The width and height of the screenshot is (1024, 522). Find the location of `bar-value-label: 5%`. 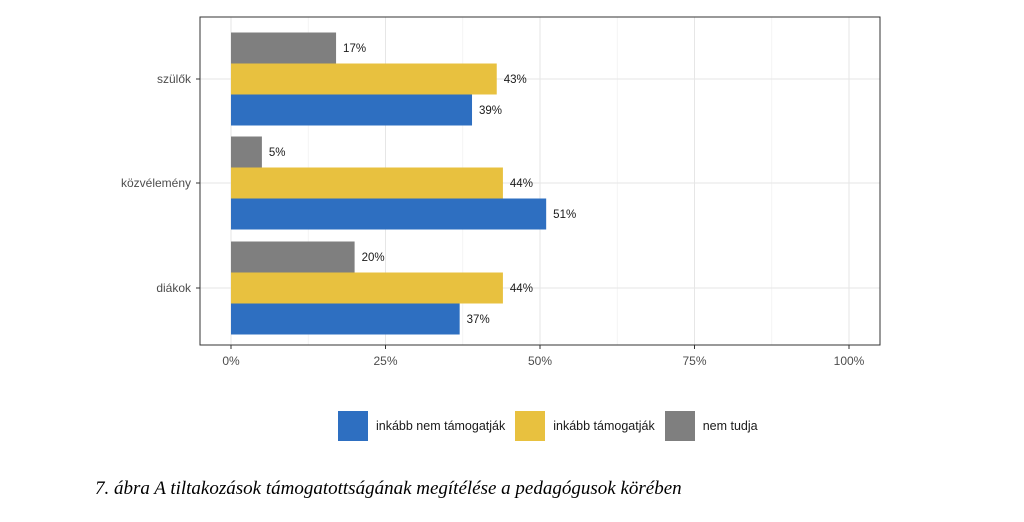

bar-value-label: 5% is located at coordinates (277, 153).